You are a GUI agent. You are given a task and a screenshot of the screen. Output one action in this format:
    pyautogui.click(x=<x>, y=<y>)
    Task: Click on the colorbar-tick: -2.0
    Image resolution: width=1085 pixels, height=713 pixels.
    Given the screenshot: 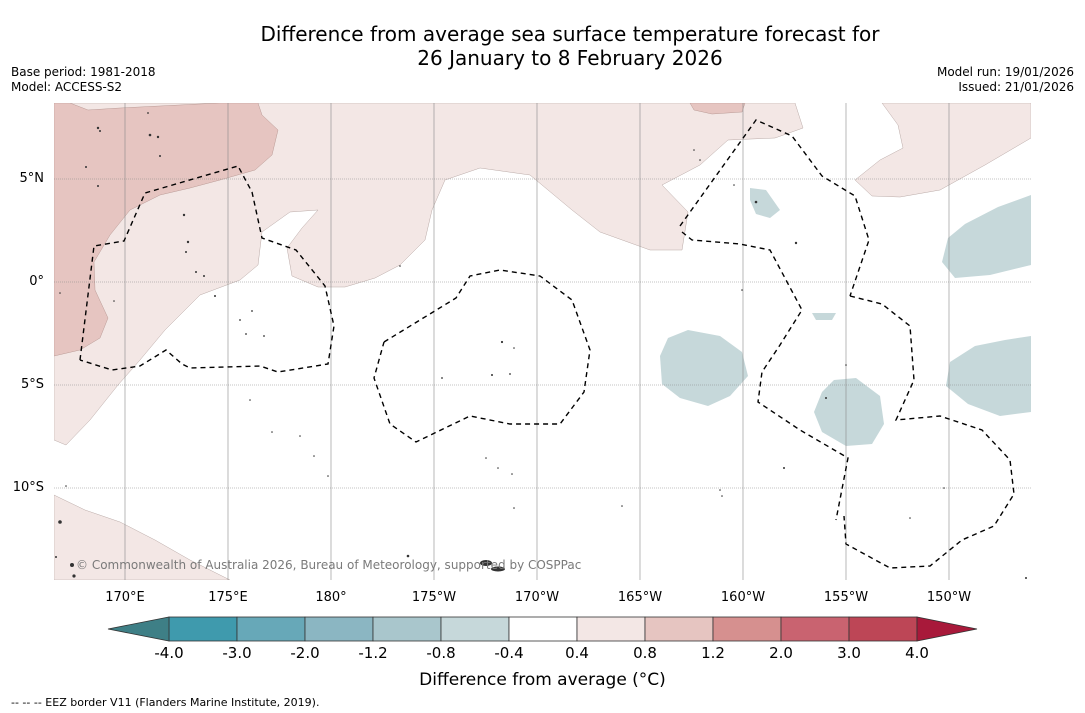 What is the action you would take?
    pyautogui.click(x=305, y=653)
    